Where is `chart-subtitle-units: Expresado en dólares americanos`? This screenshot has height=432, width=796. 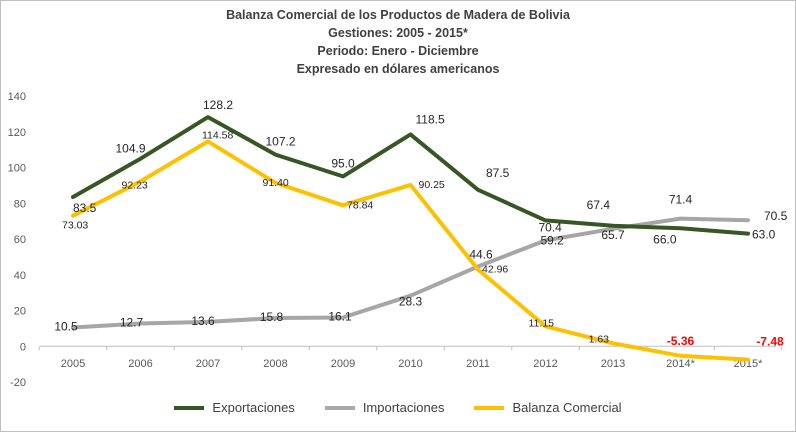
chart-subtitle-units: Expresado en dólares americanos is located at coordinates (398, 69).